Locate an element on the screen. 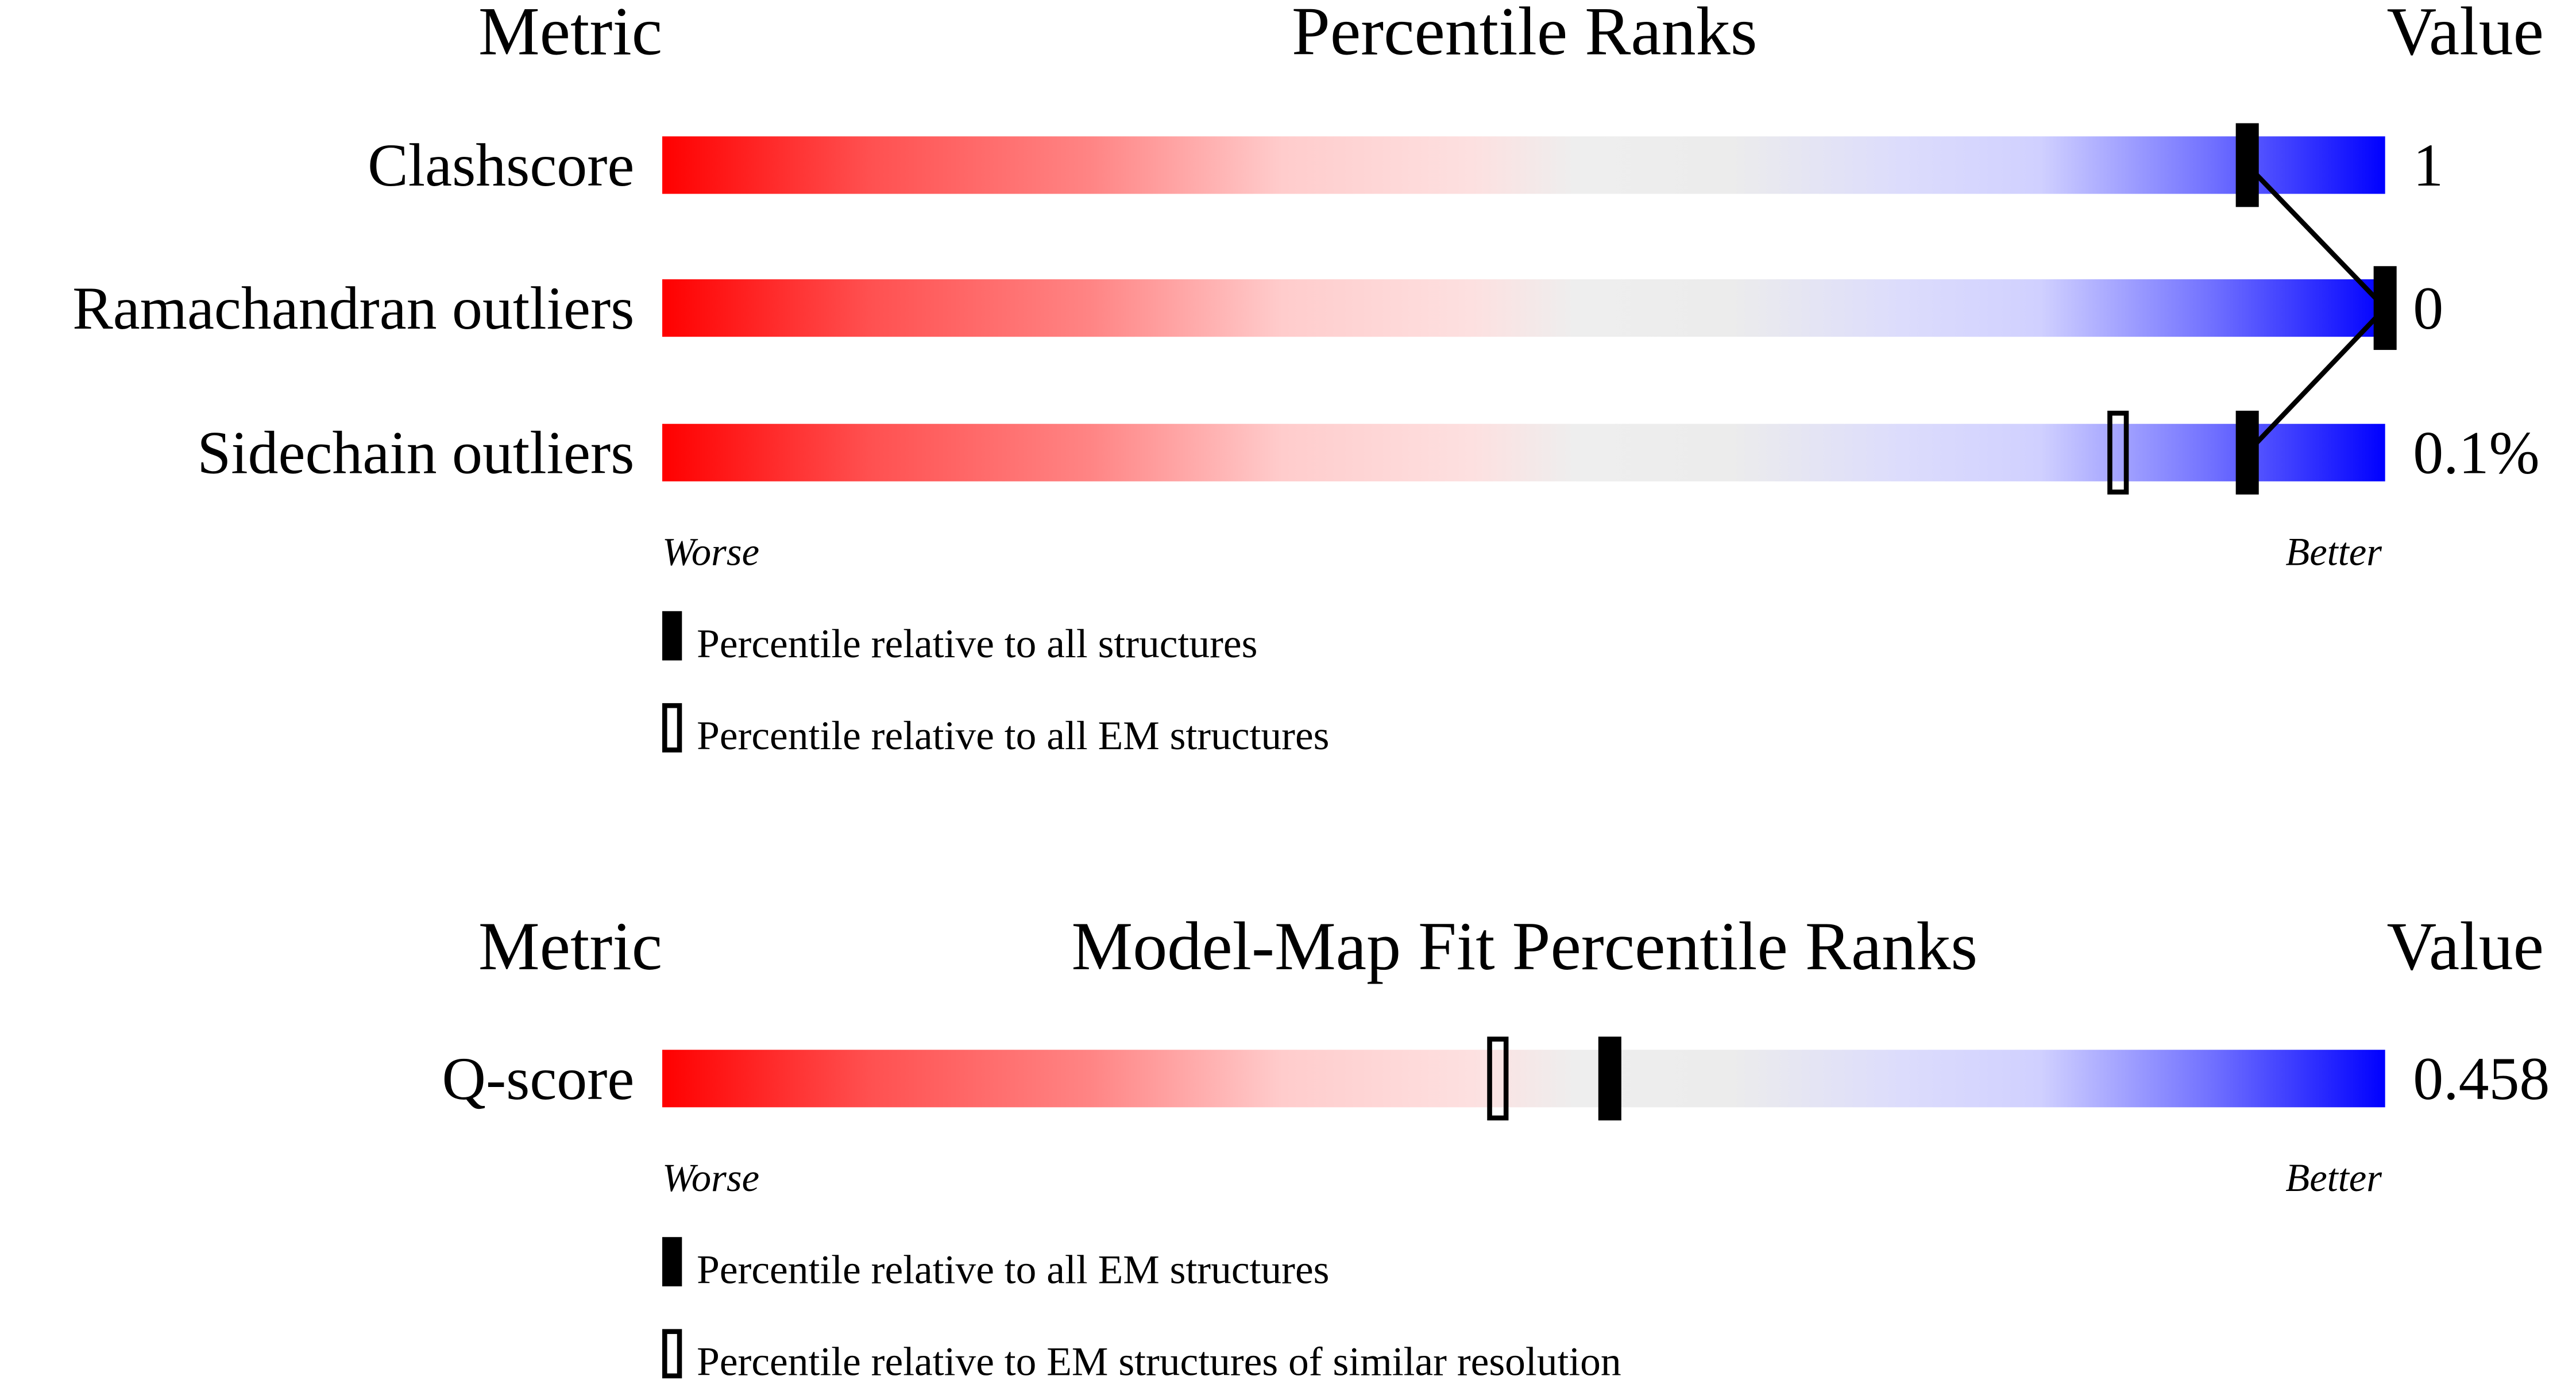 The image size is (2576, 1380). metric-value: 0.458 is located at coordinates (2481, 1078).